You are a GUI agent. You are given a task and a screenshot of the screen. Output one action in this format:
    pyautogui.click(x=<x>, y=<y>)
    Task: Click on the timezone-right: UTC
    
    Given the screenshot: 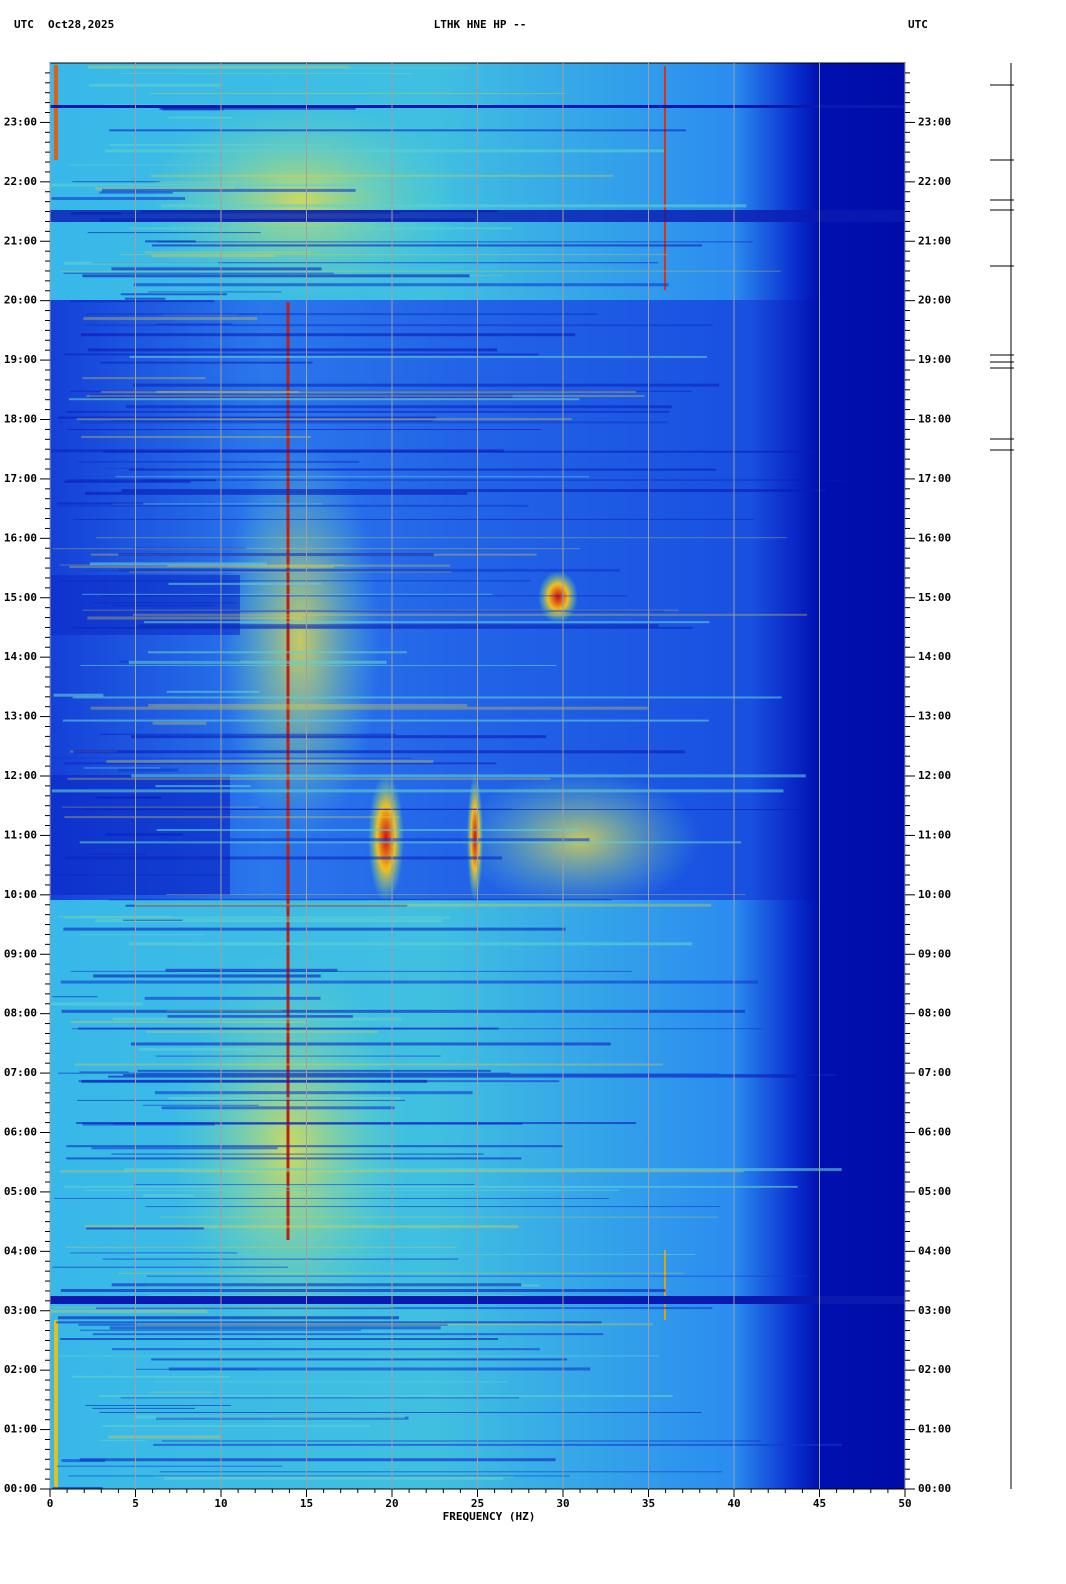 What is the action you would take?
    pyautogui.click(x=918, y=24)
    